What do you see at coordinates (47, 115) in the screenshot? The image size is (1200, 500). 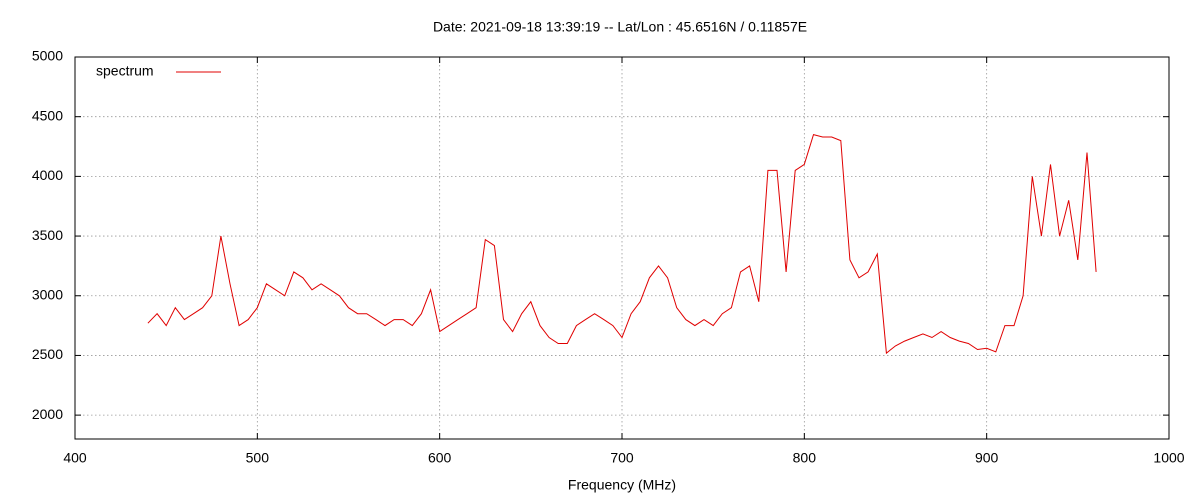 I see `y-tick-label: 4500` at bounding box center [47, 115].